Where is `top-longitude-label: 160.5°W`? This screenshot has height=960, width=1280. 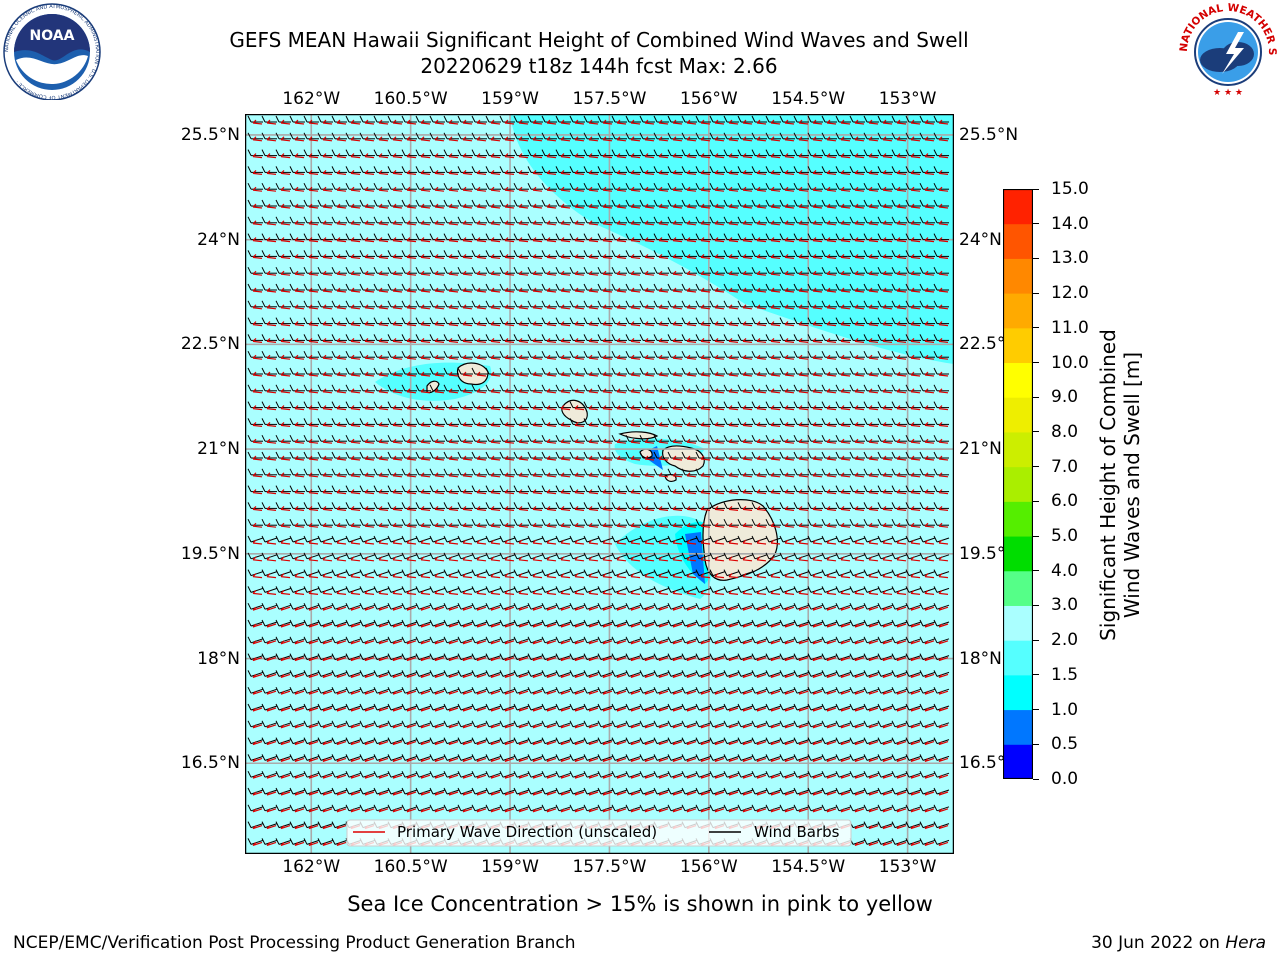
top-longitude-label: 160.5°W is located at coordinates (410, 99).